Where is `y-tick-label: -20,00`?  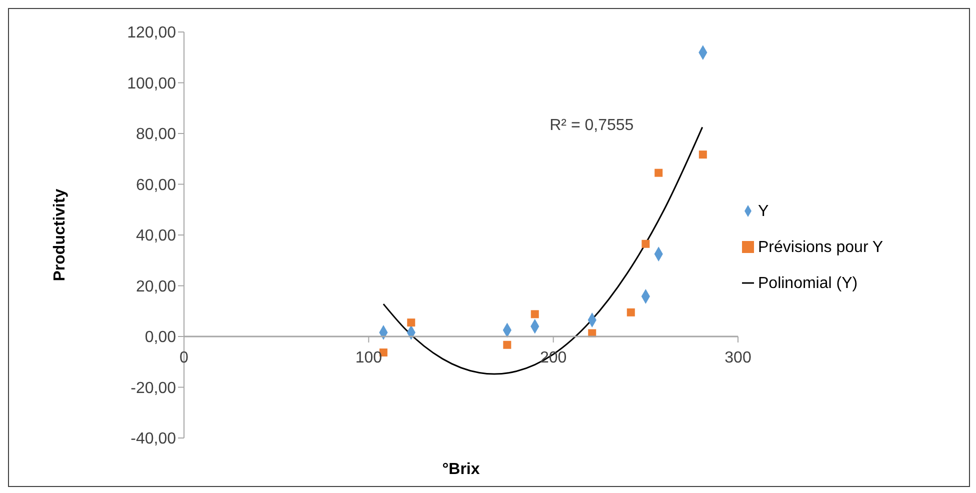 y-tick-label: -20,00 is located at coordinates (153, 388).